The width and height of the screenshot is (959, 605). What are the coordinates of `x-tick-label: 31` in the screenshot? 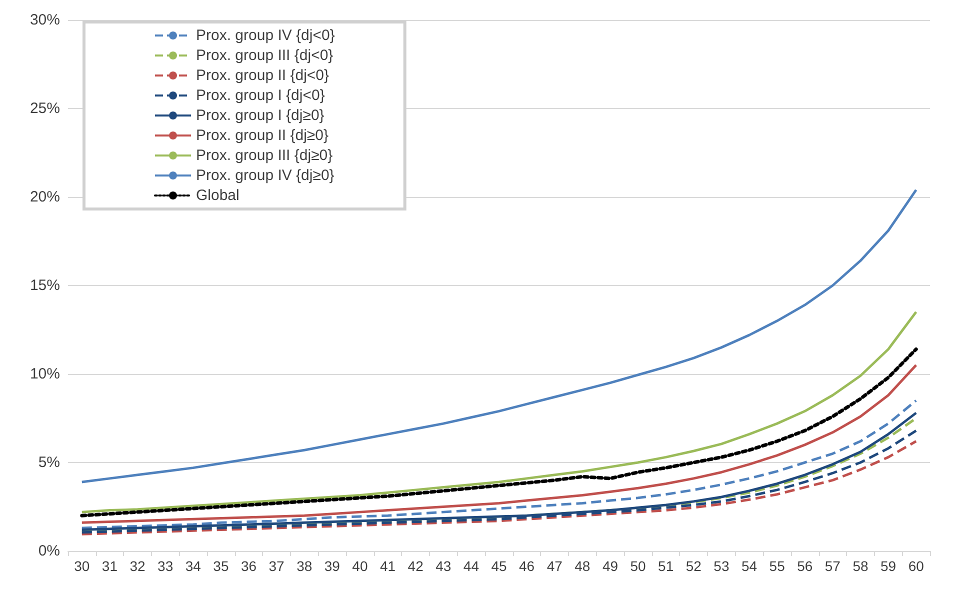 It's located at (110, 566).